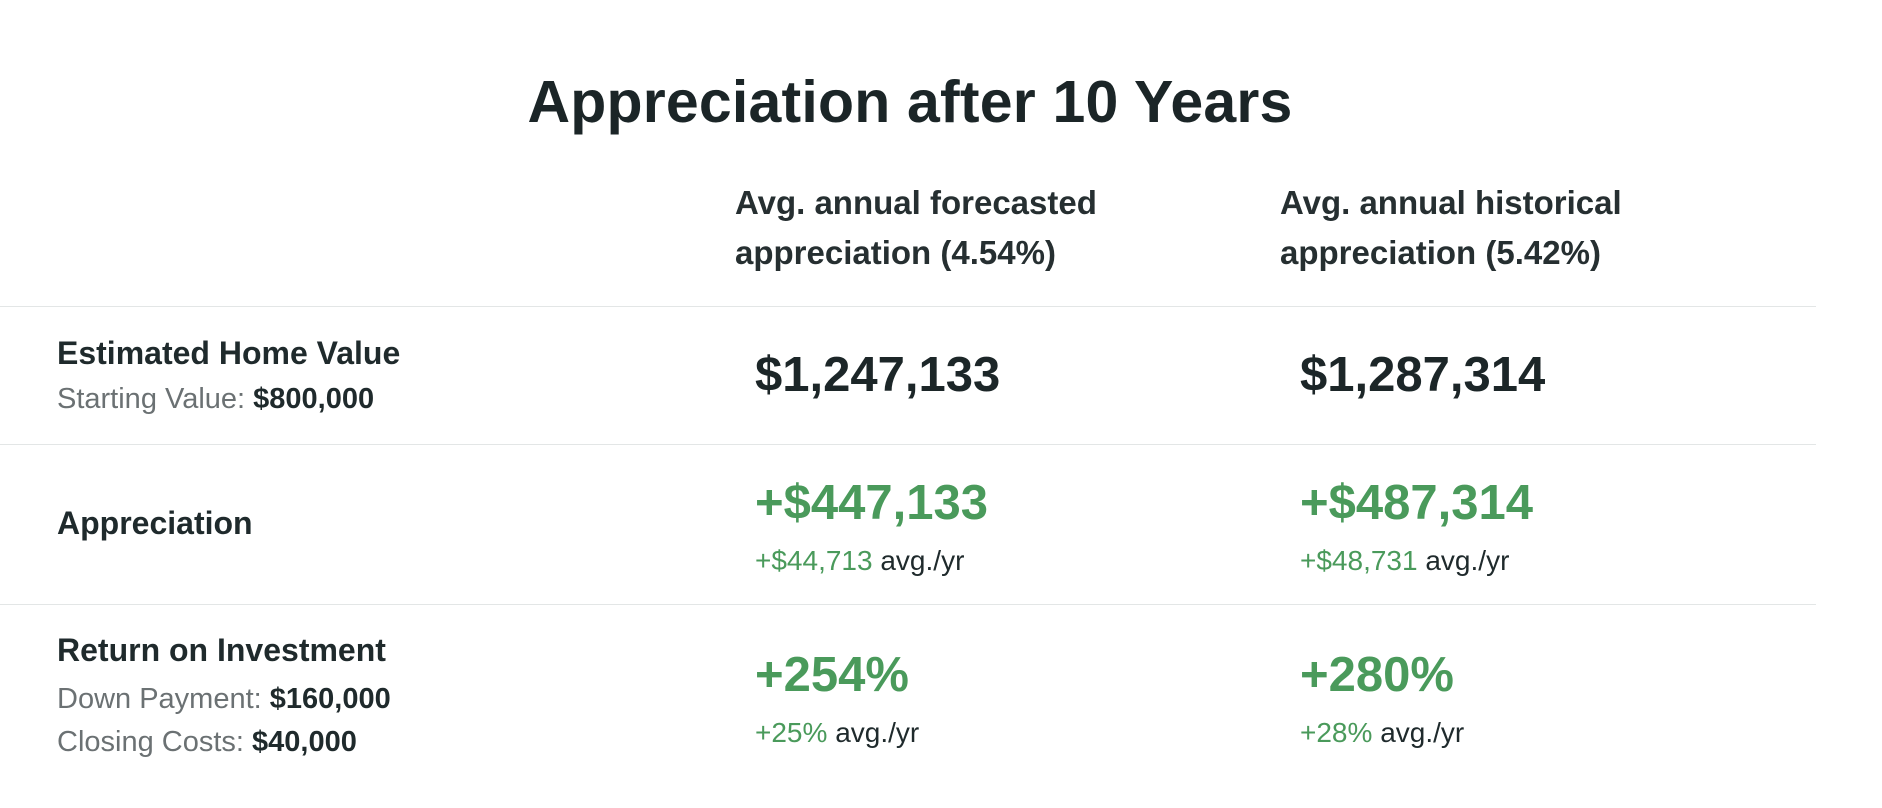 Image resolution: width=1882 pixels, height=808 pixels. I want to click on down-payment-amount: $160,000, so click(330, 699).